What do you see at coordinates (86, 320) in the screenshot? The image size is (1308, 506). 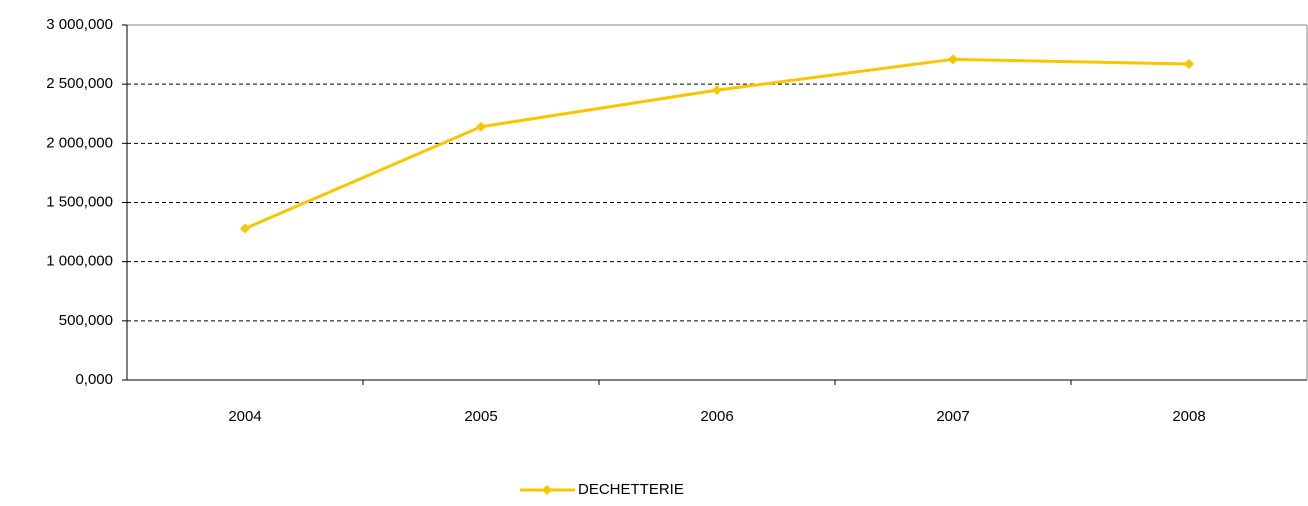 I see `y-tick-label: 500,000` at bounding box center [86, 320].